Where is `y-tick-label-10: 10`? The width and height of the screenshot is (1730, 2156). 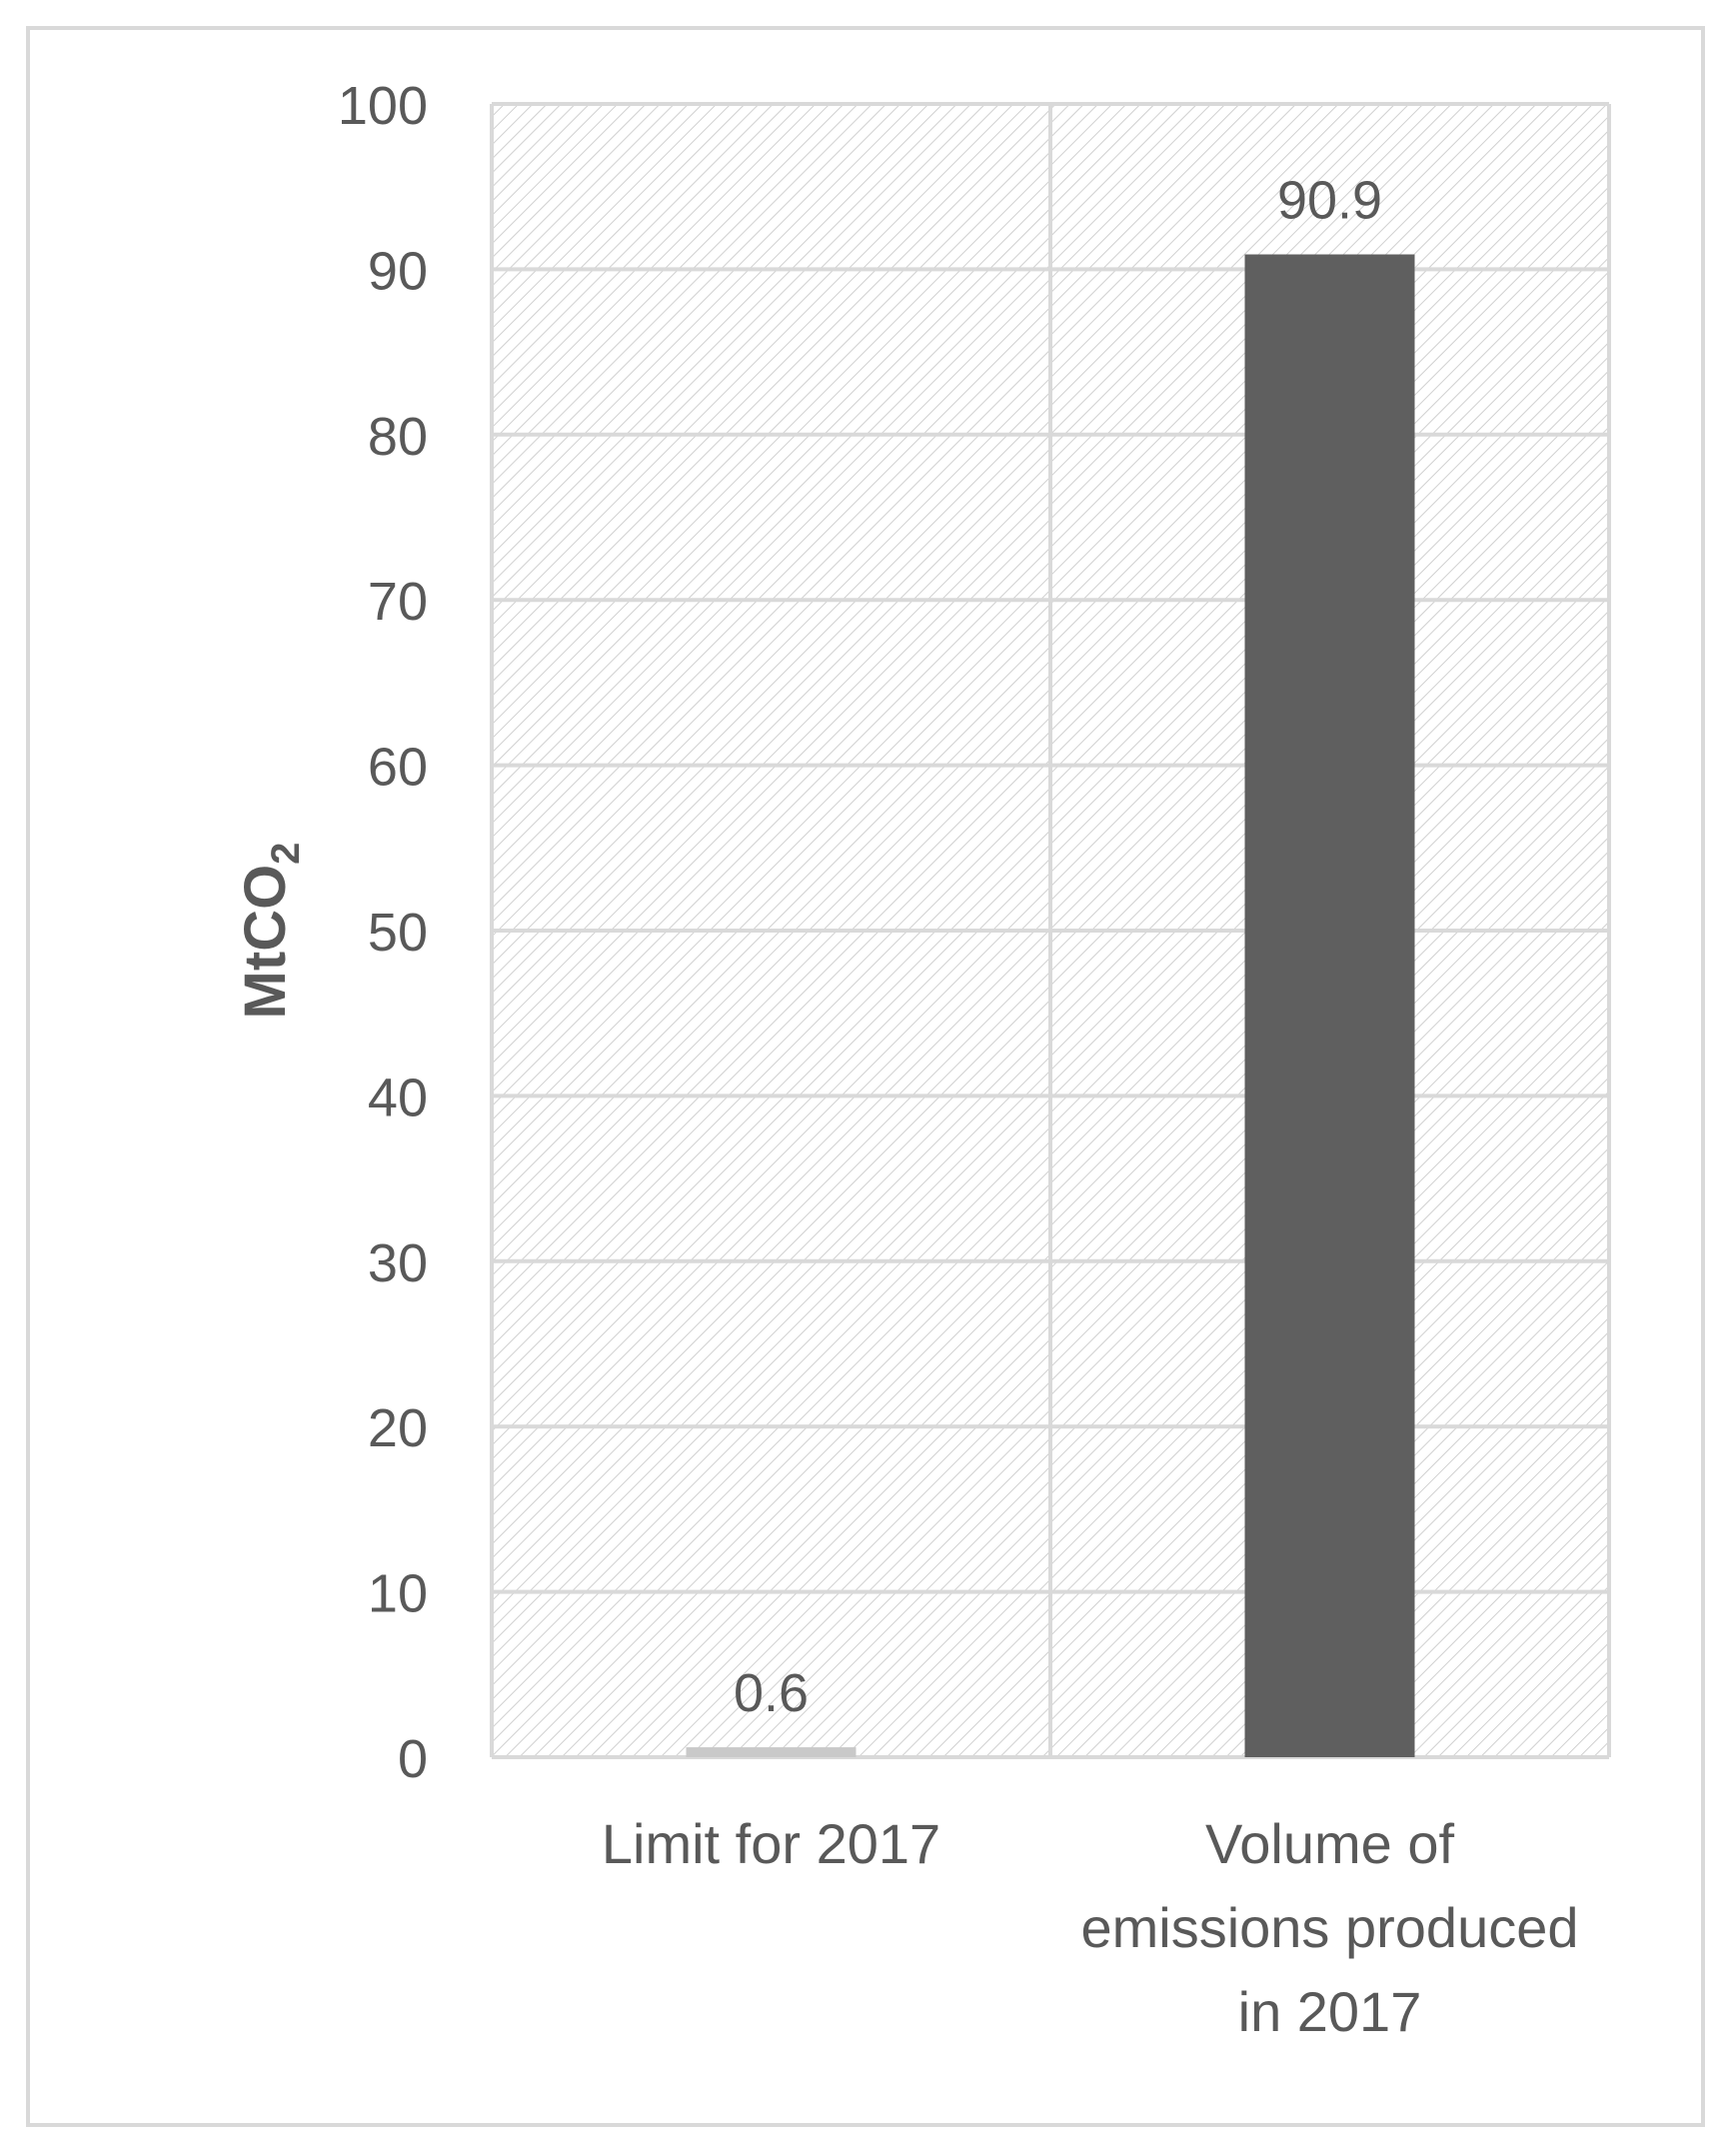
y-tick-label-10: 10 is located at coordinates (398, 1594).